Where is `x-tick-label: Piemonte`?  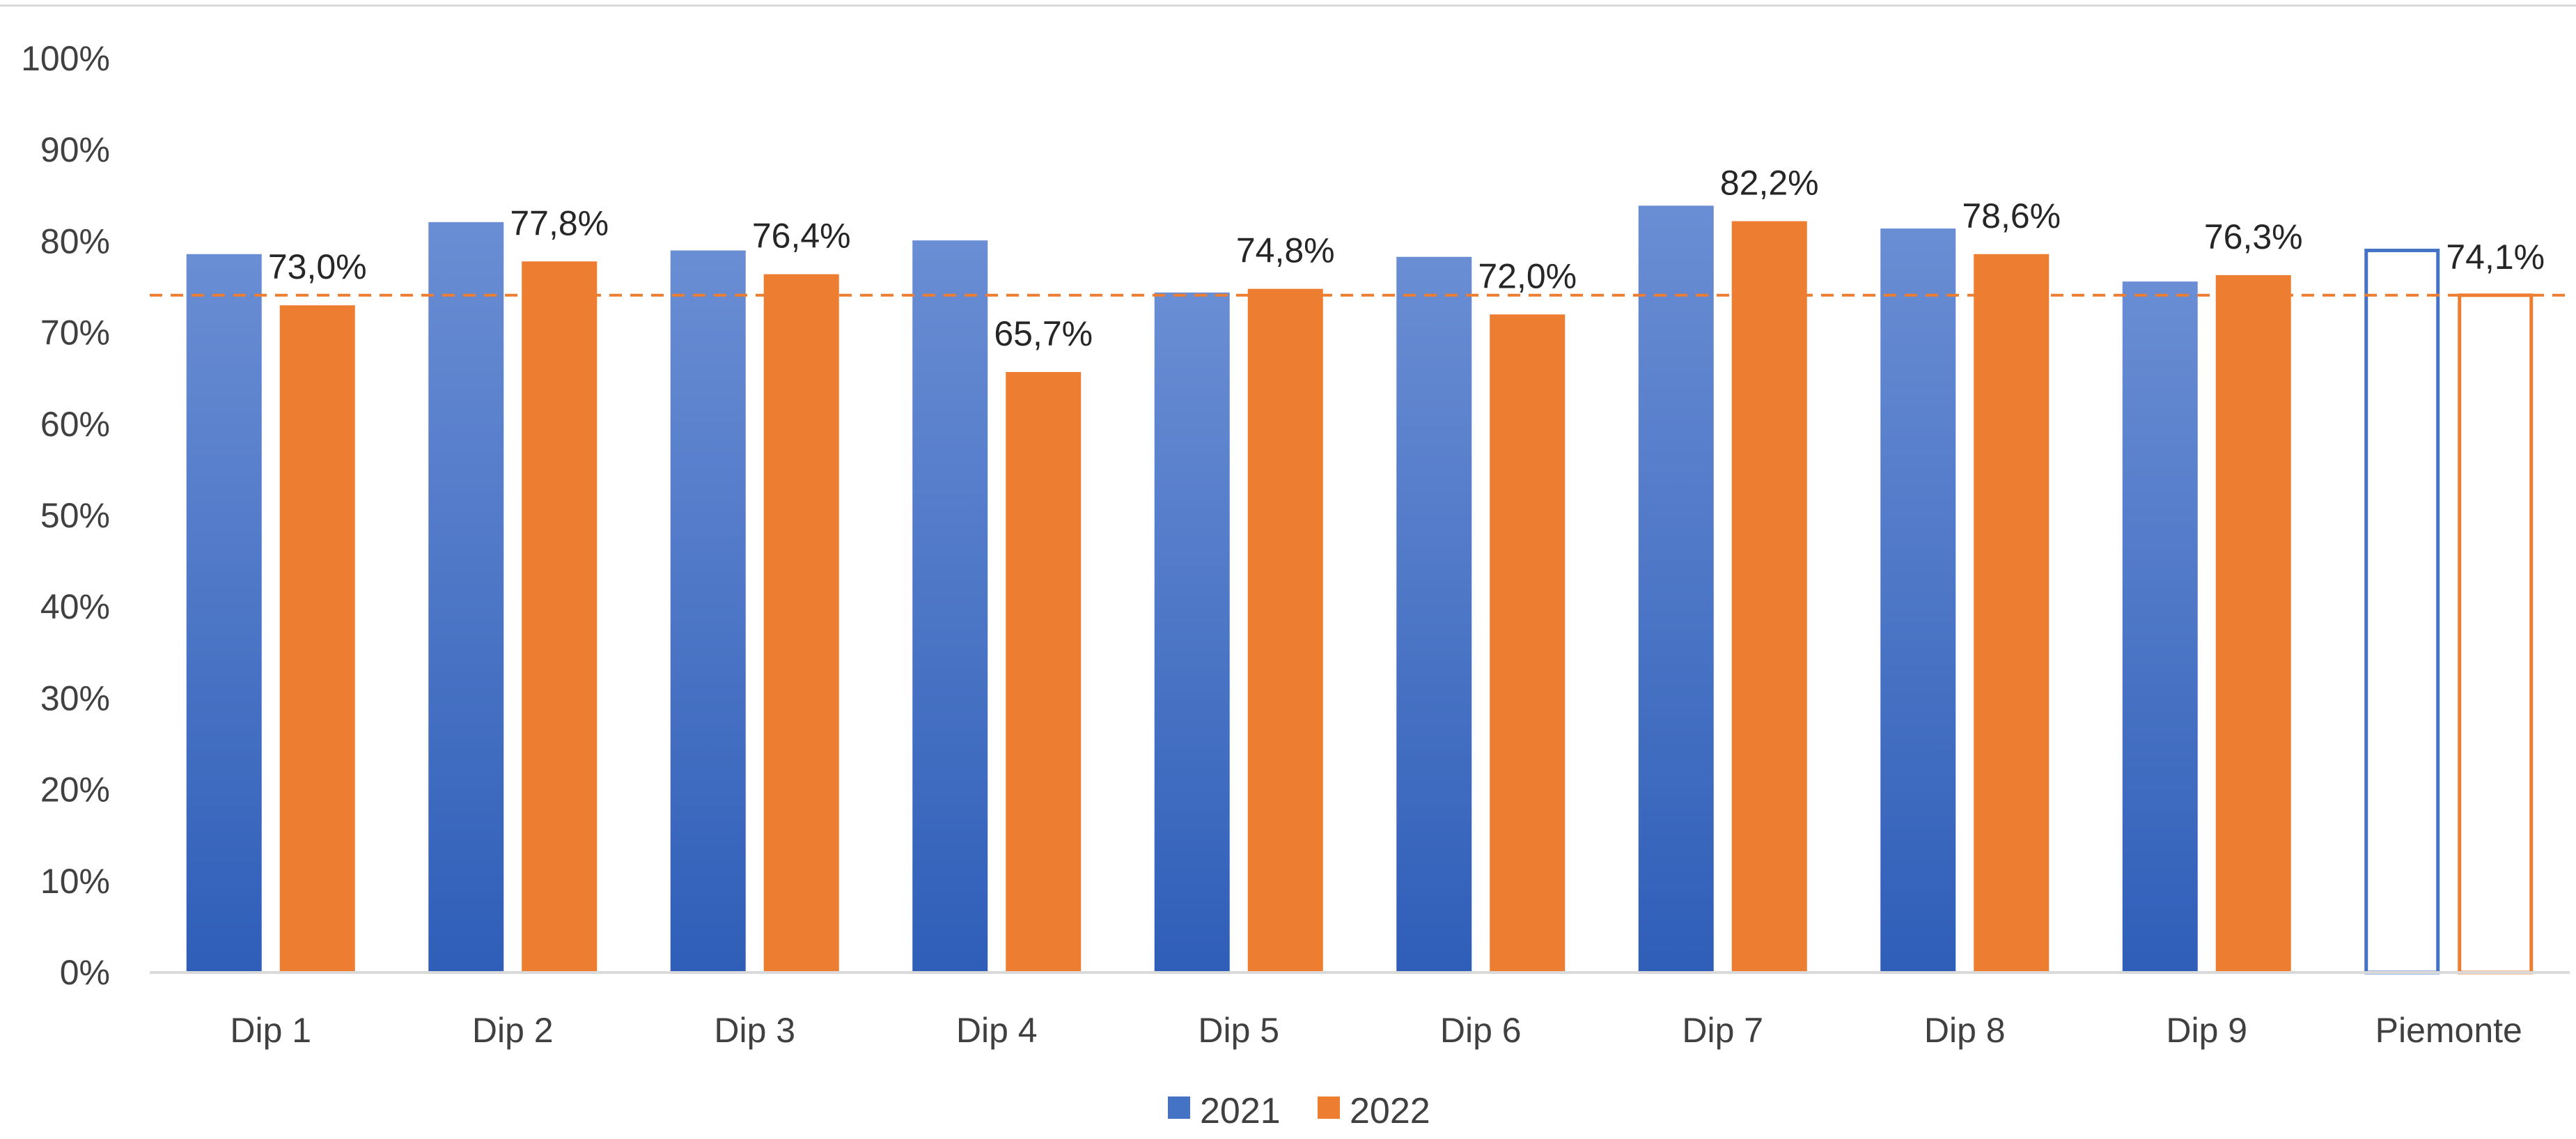
x-tick-label: Piemonte is located at coordinates (2448, 1030).